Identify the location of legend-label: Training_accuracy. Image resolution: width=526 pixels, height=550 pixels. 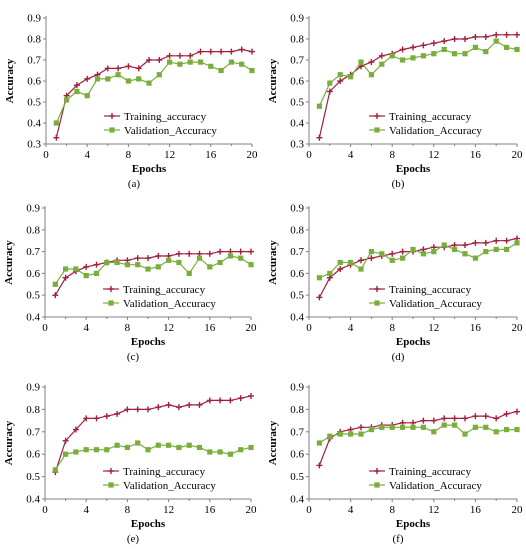
(165, 117).